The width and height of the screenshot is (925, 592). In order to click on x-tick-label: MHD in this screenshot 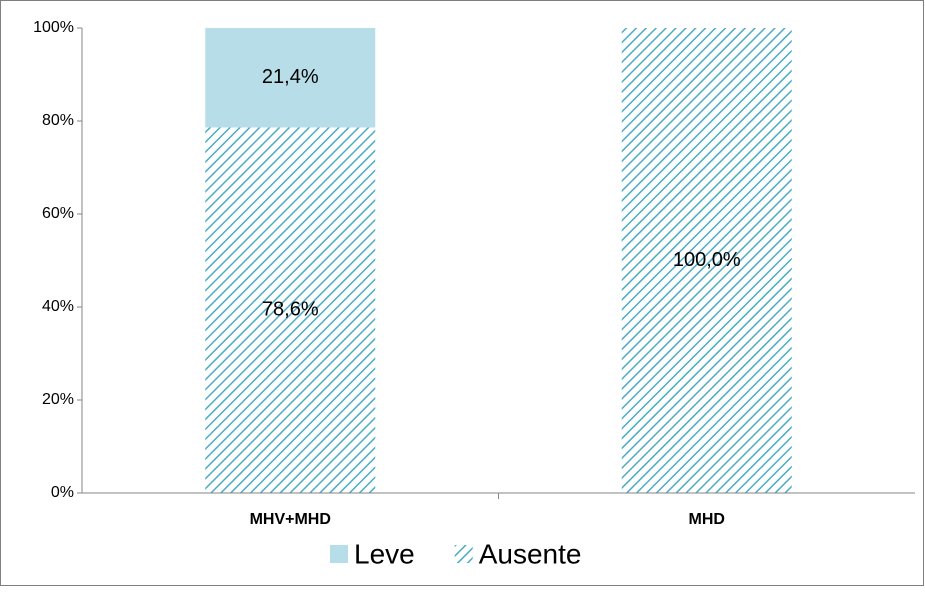, I will do `click(707, 519)`.